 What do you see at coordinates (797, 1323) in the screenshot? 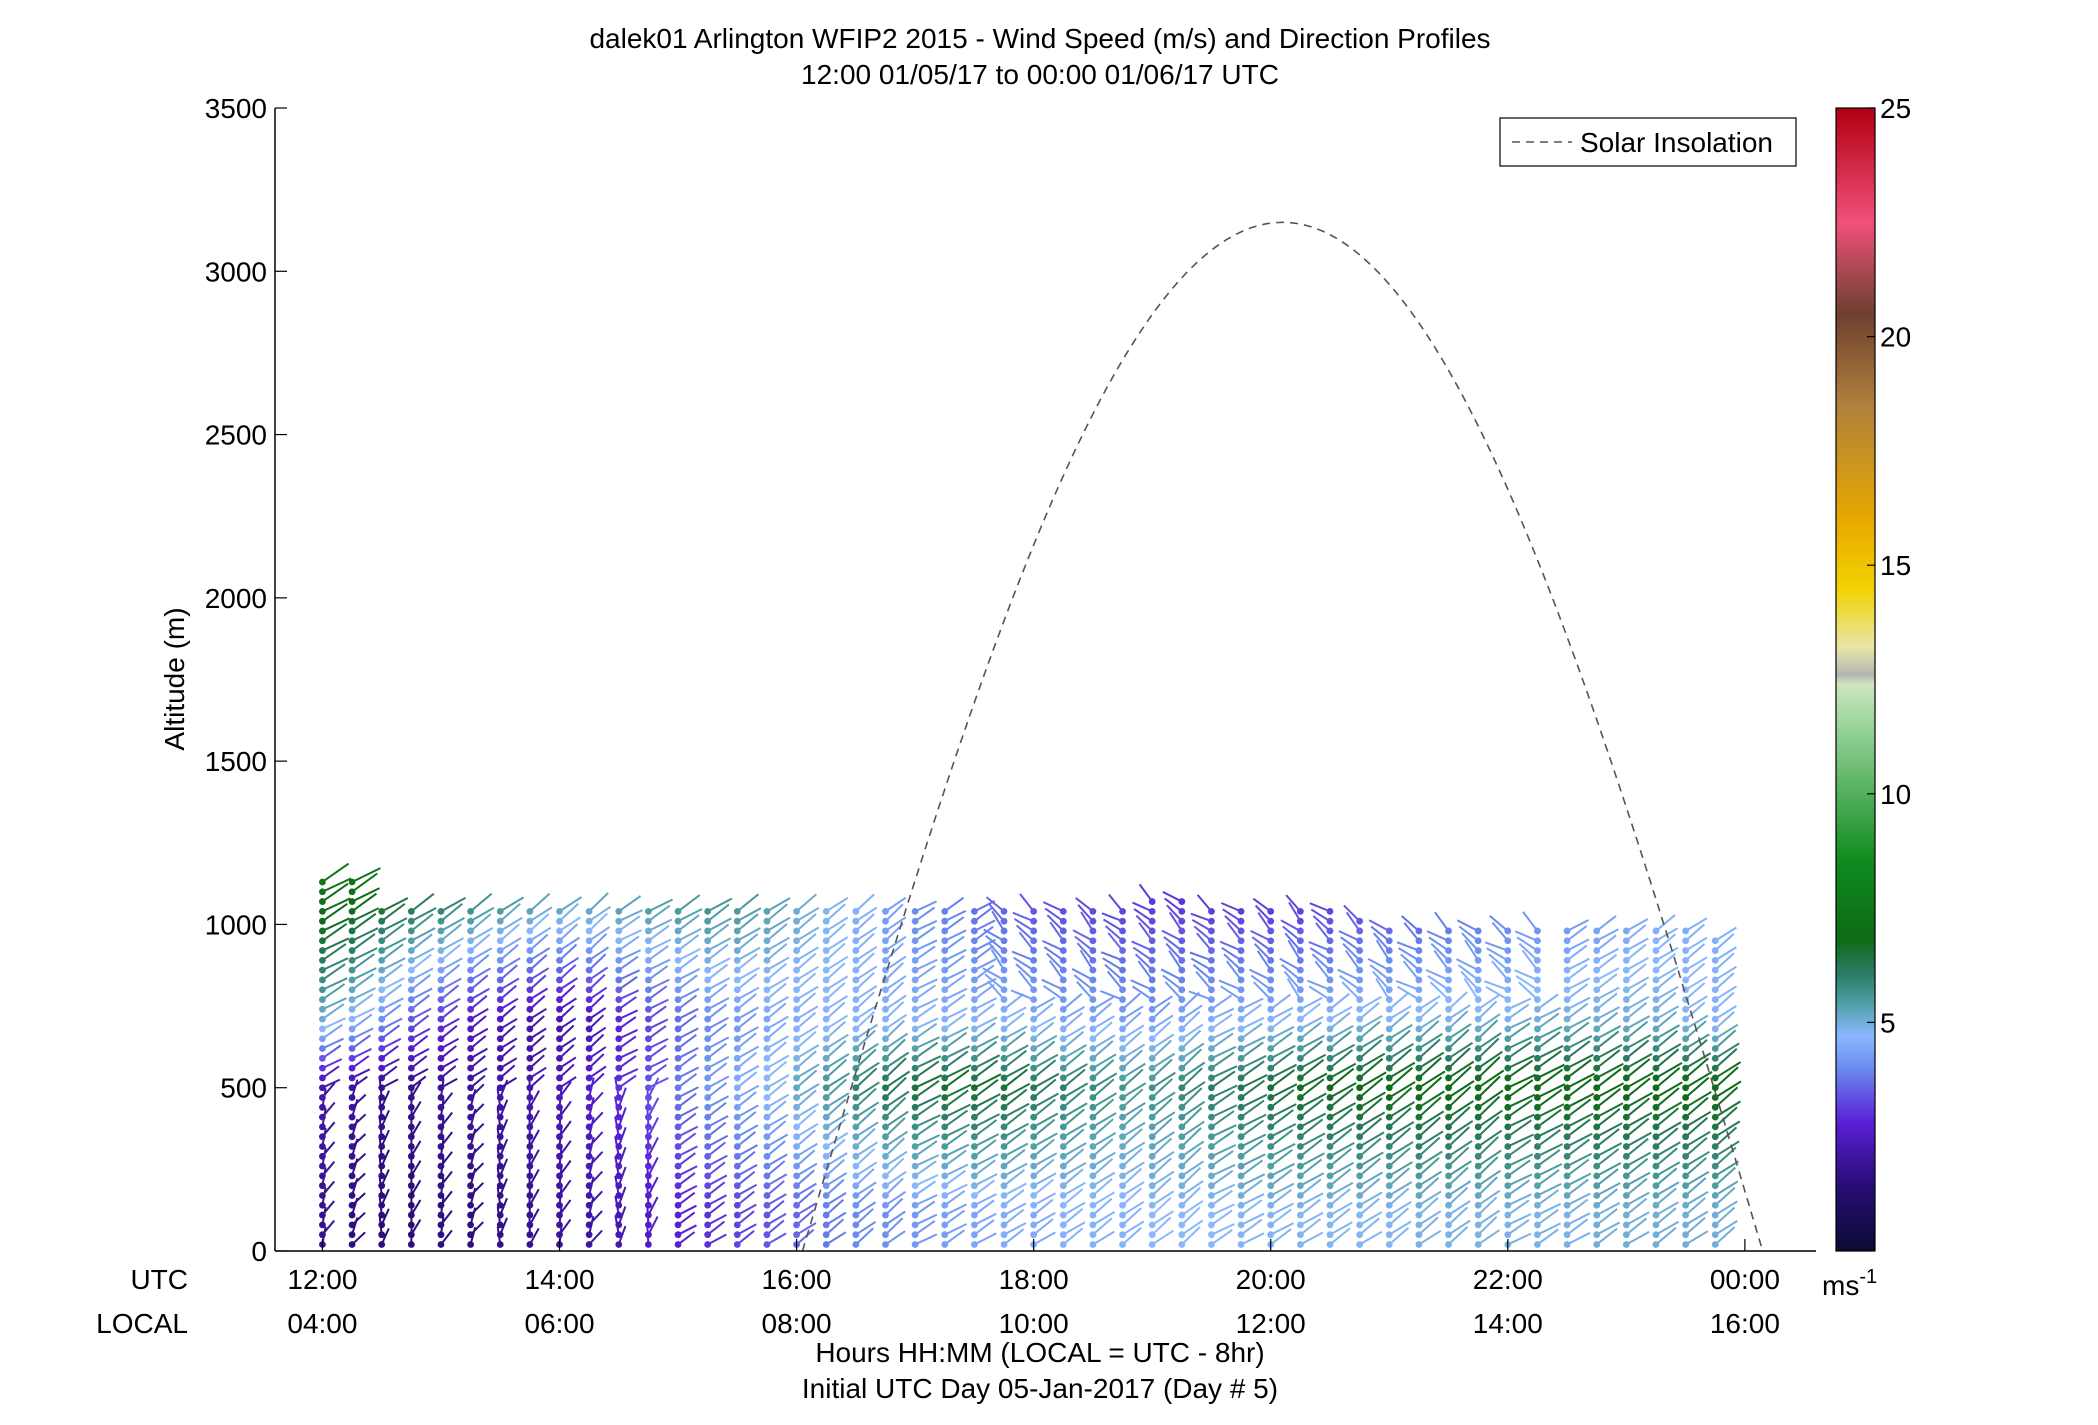
I see `x-tick-label-local: 08:00` at bounding box center [797, 1323].